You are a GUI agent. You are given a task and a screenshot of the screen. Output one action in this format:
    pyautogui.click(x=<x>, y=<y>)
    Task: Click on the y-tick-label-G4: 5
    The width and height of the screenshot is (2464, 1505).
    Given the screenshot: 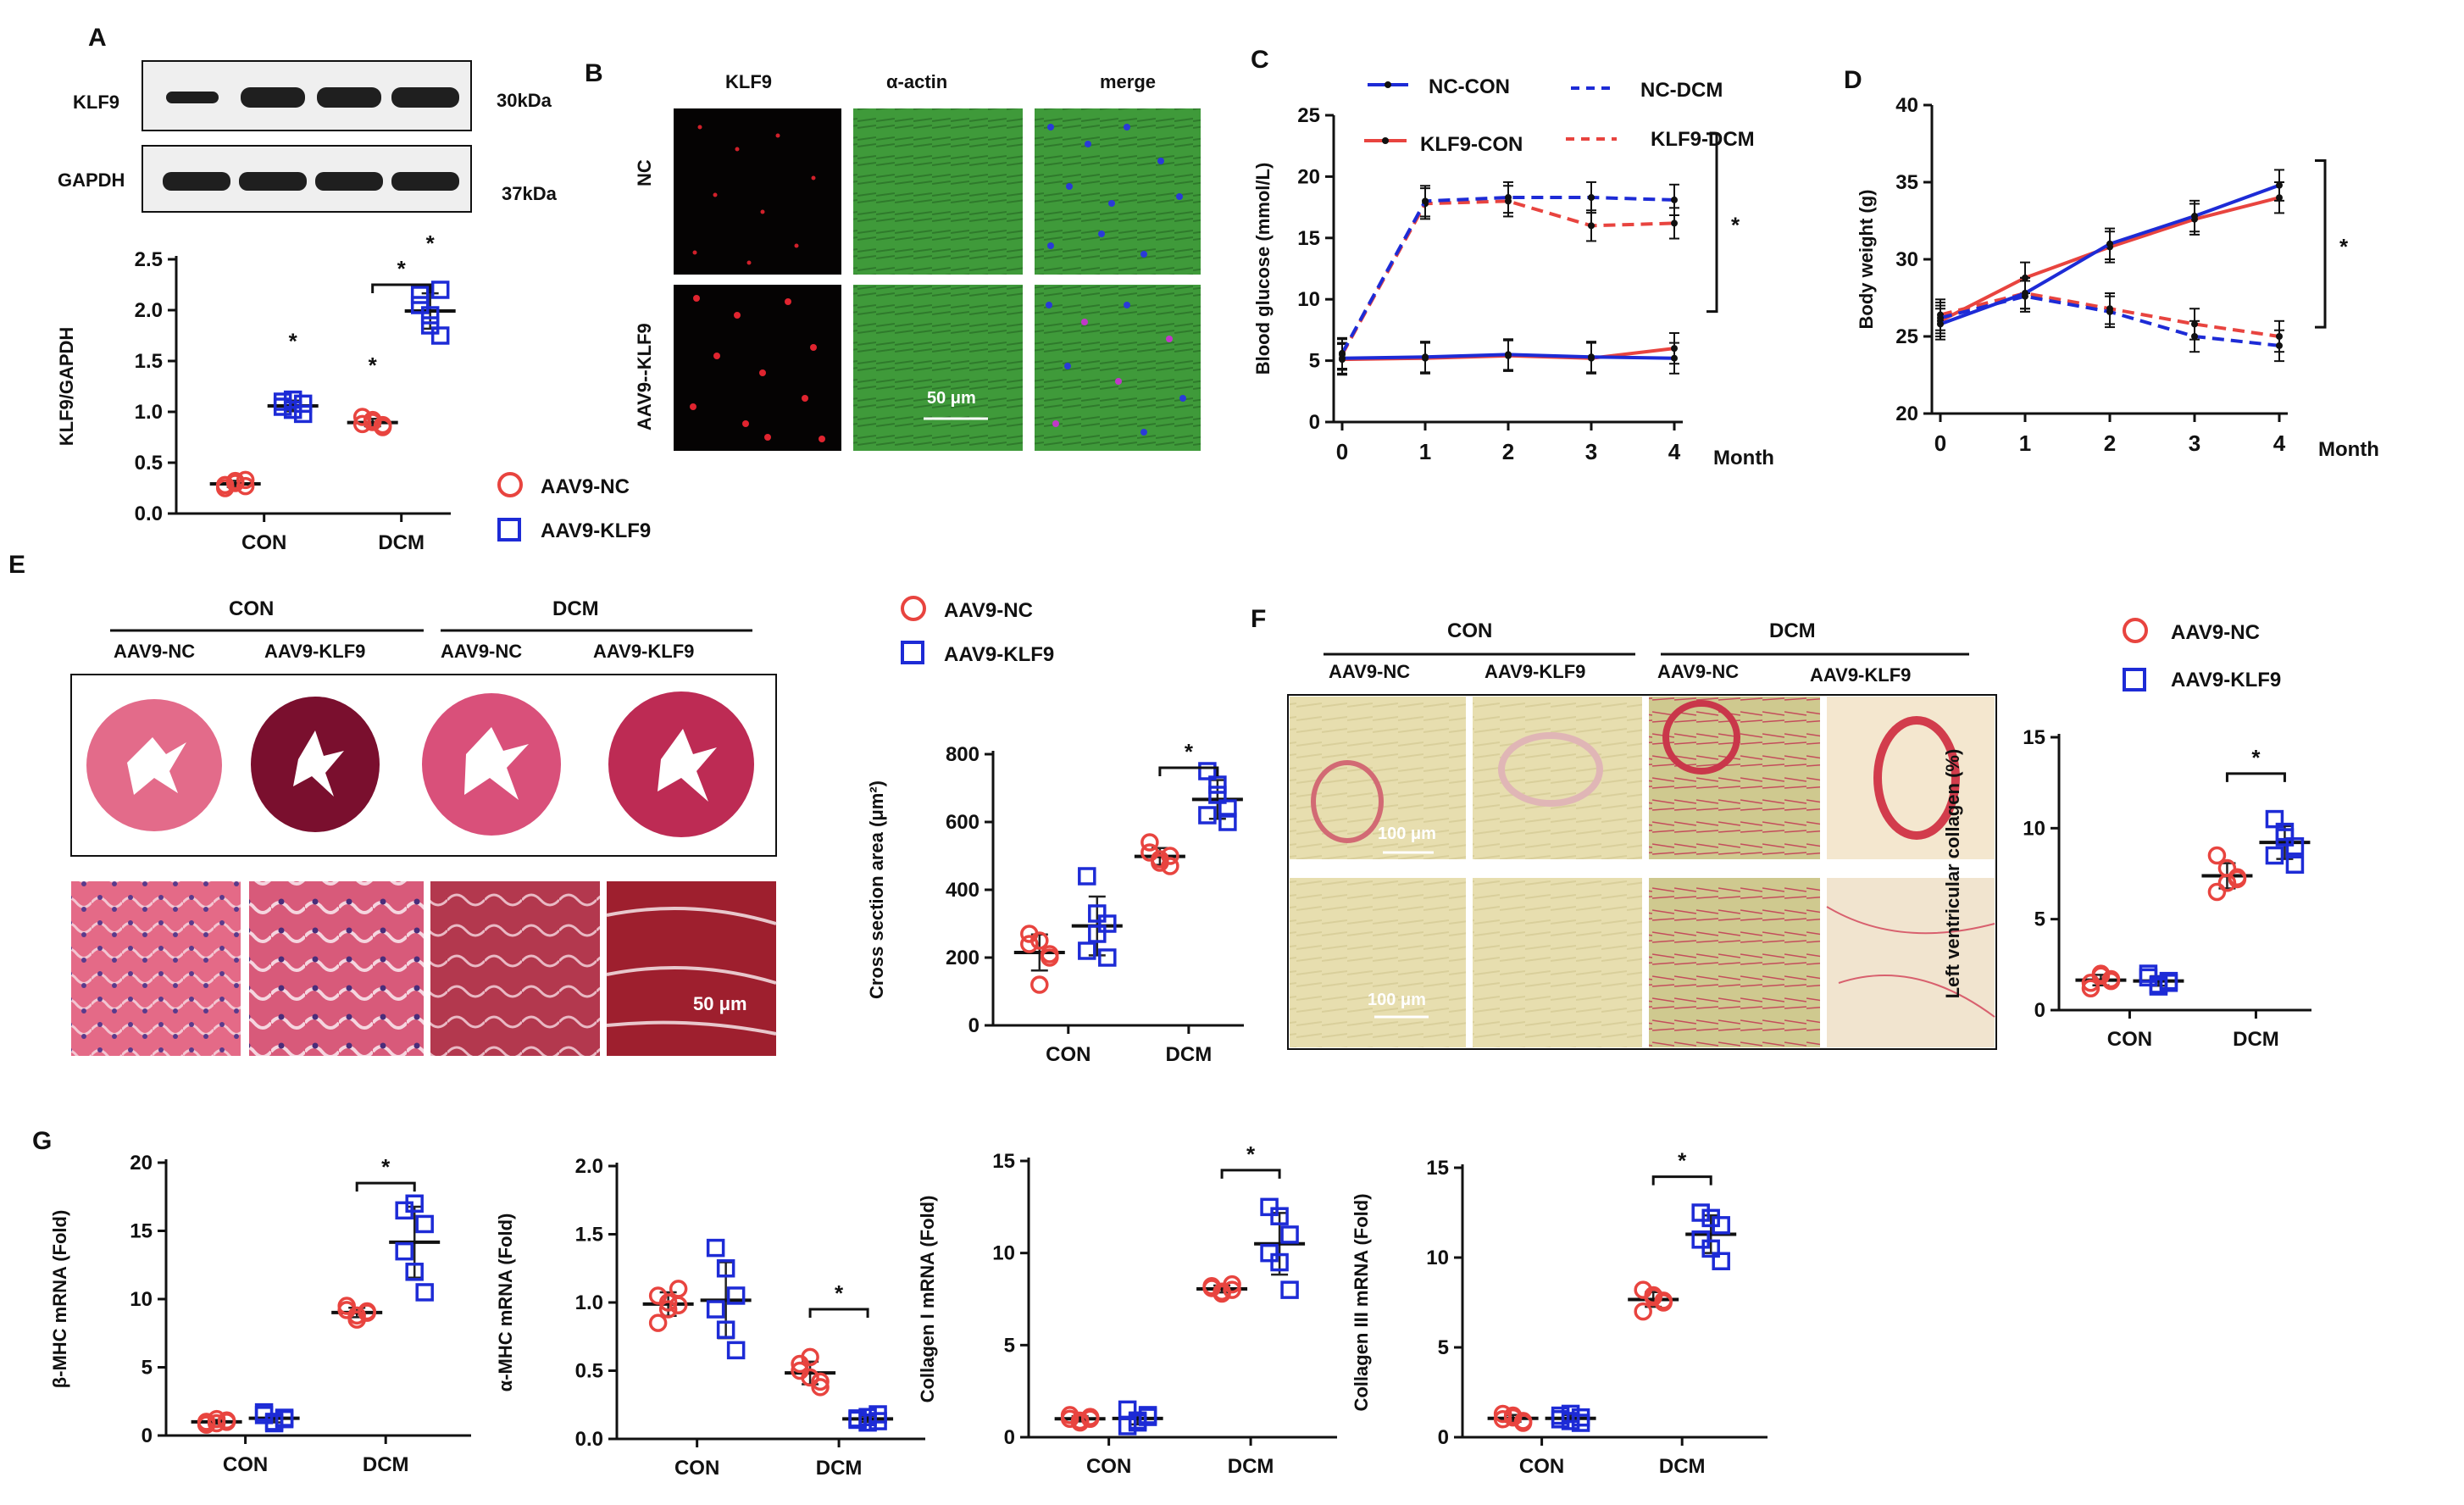 What is the action you would take?
    pyautogui.click(x=1444, y=1347)
    